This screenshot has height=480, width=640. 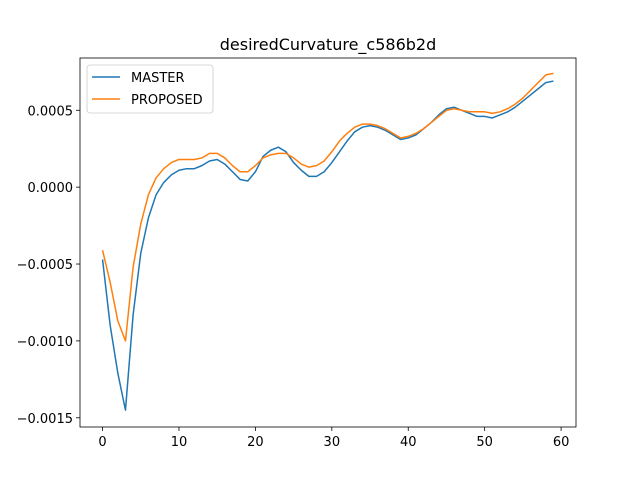 I want to click on x-tick-label: 40, so click(x=408, y=442).